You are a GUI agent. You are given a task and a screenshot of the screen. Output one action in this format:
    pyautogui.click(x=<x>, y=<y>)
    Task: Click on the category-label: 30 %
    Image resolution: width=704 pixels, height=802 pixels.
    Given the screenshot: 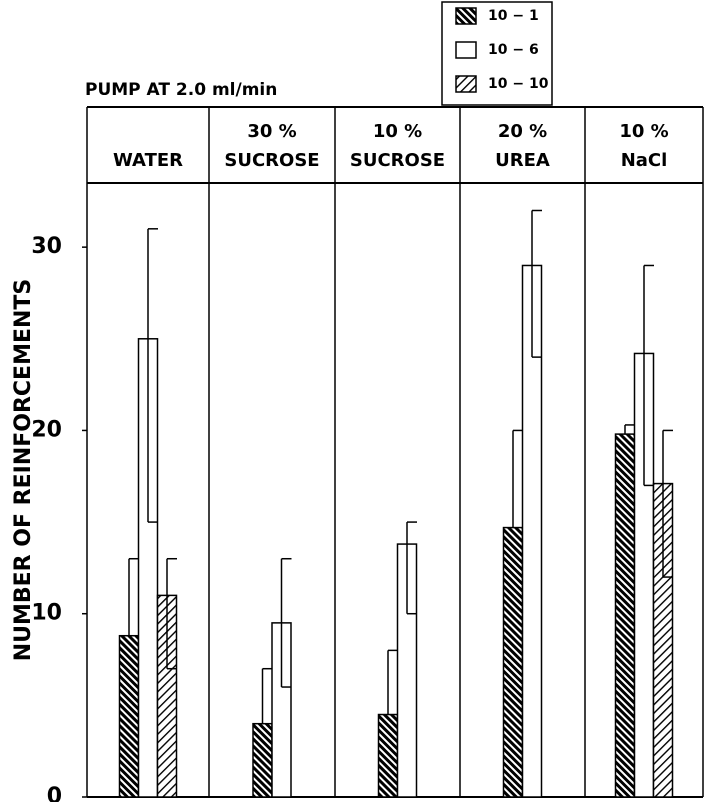 What is the action you would take?
    pyautogui.click(x=271, y=131)
    